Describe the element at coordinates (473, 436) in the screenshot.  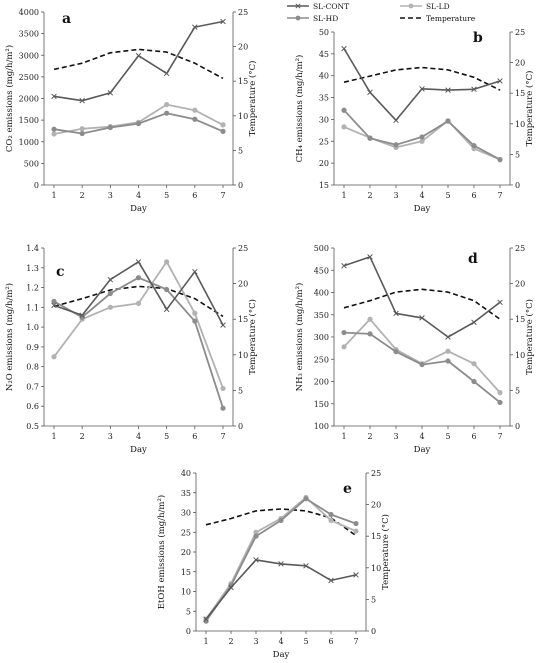
I see `x-tick-label: 6` at that location.